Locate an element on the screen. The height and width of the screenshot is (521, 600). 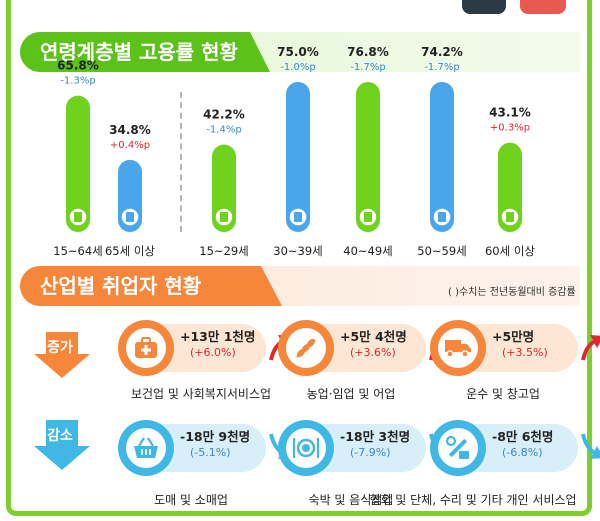
industry-name: 보건업 및 사회복지서비스업 is located at coordinates (201, 394).